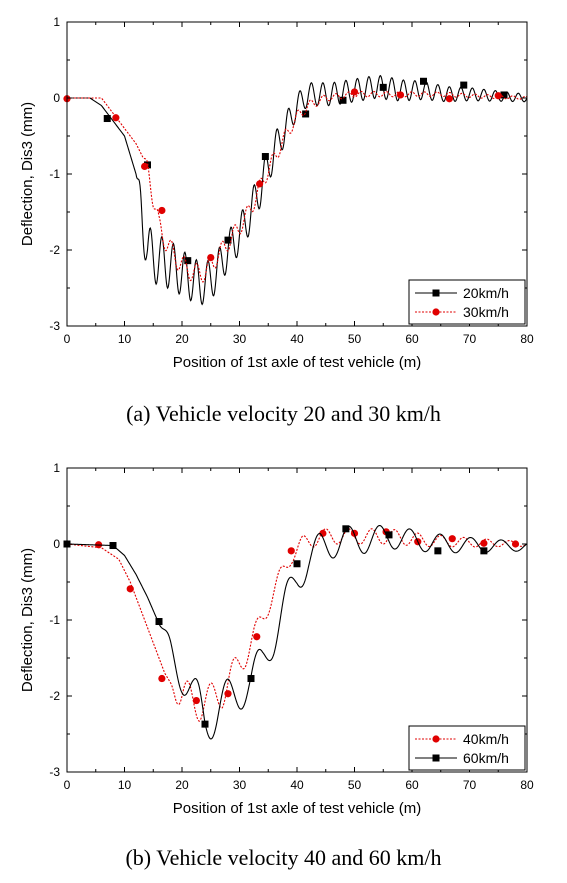 The width and height of the screenshot is (567, 883). Describe the element at coordinates (283, 413) in the screenshot. I see `caption-a: (a) Vehicle velocity 20 and 30 km/h` at that location.